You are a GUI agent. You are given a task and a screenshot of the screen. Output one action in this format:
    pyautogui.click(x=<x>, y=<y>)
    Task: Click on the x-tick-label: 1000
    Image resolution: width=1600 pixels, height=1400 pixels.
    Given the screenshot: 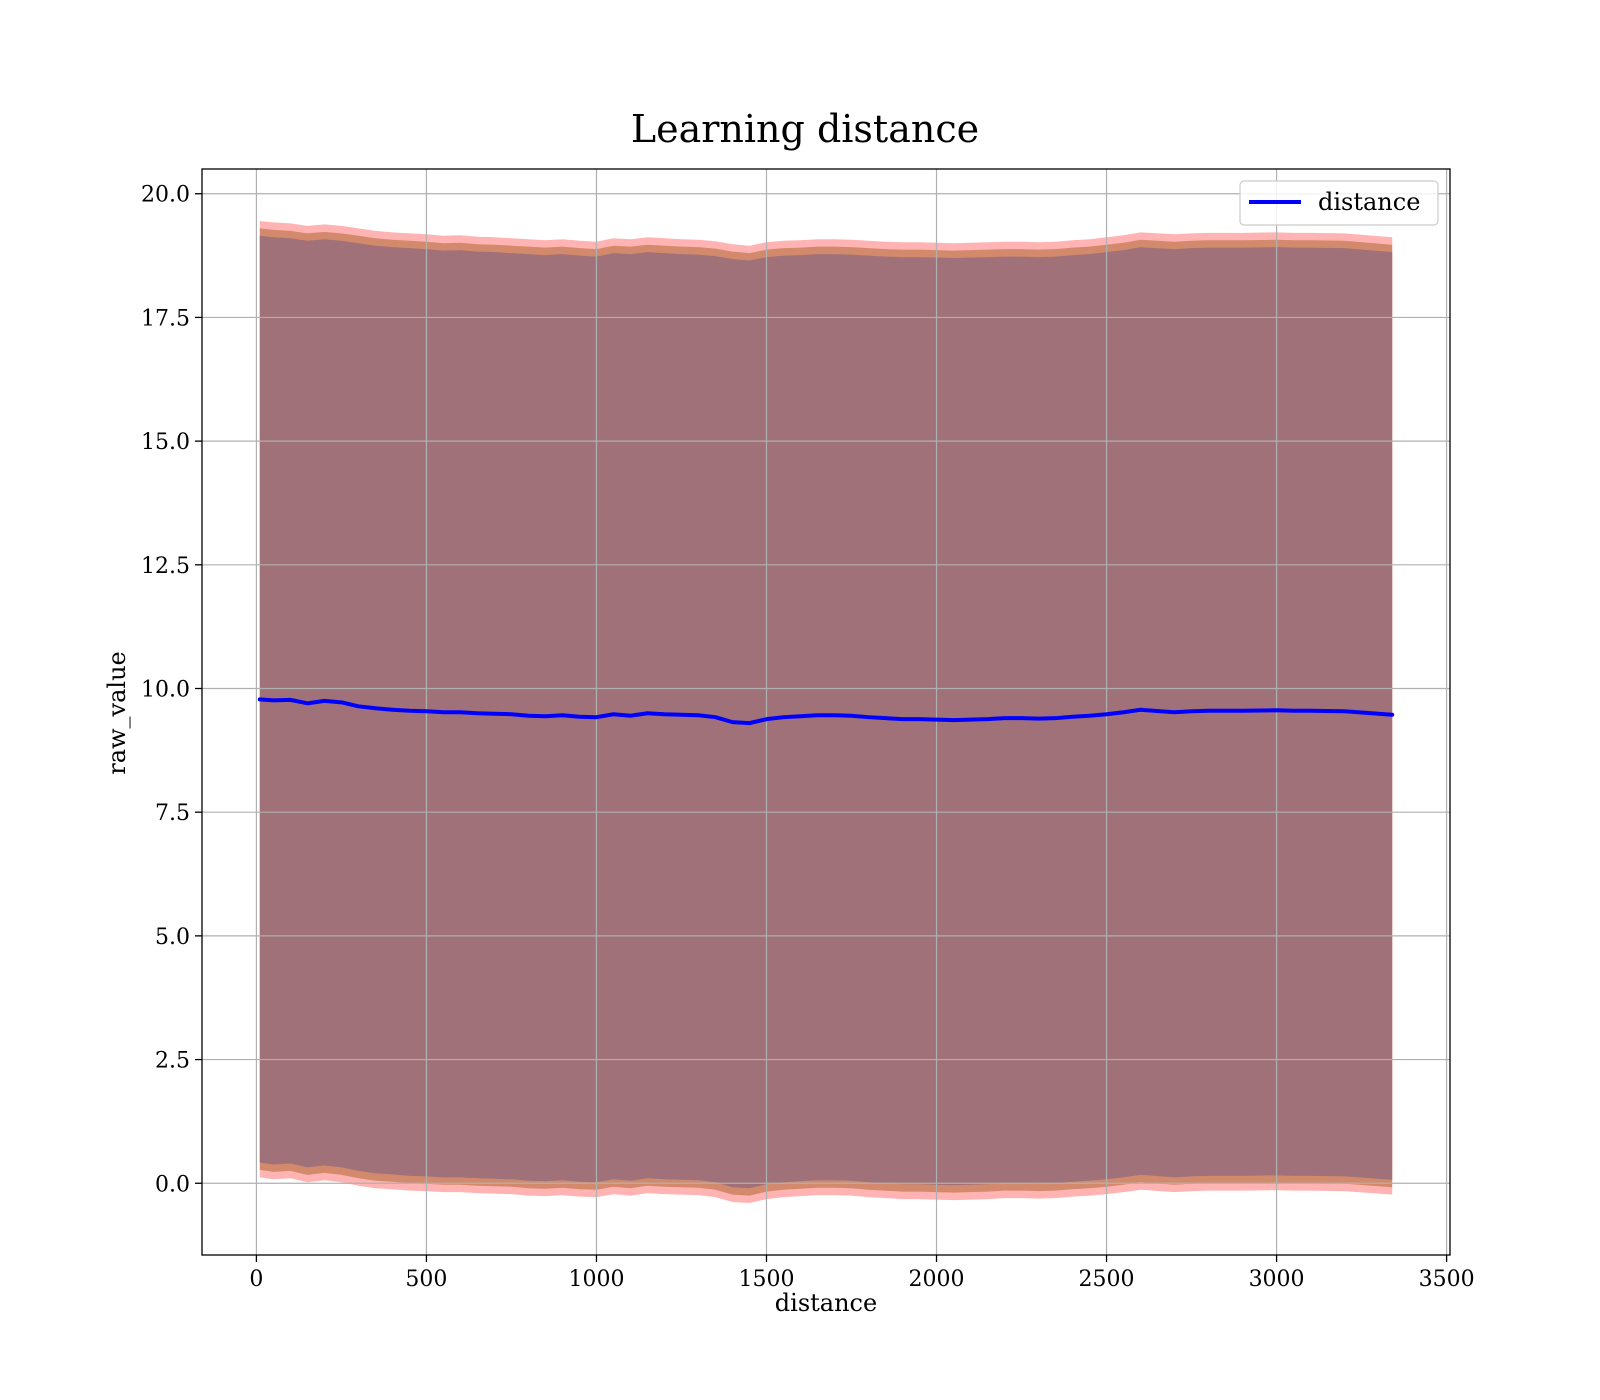 What is the action you would take?
    pyautogui.click(x=596, y=1279)
    